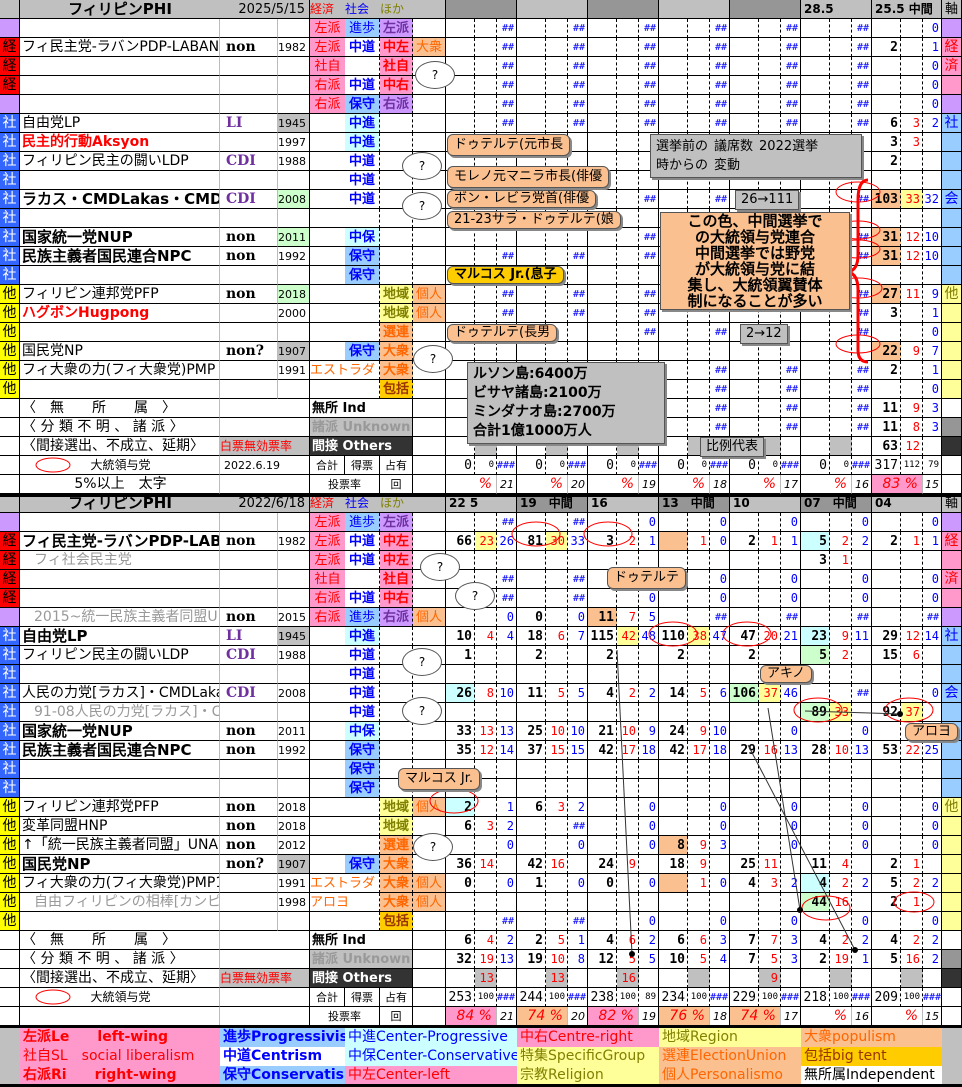 The height and width of the screenshot is (1087, 962). I want to click on ideology-oth, so click(396, 142).